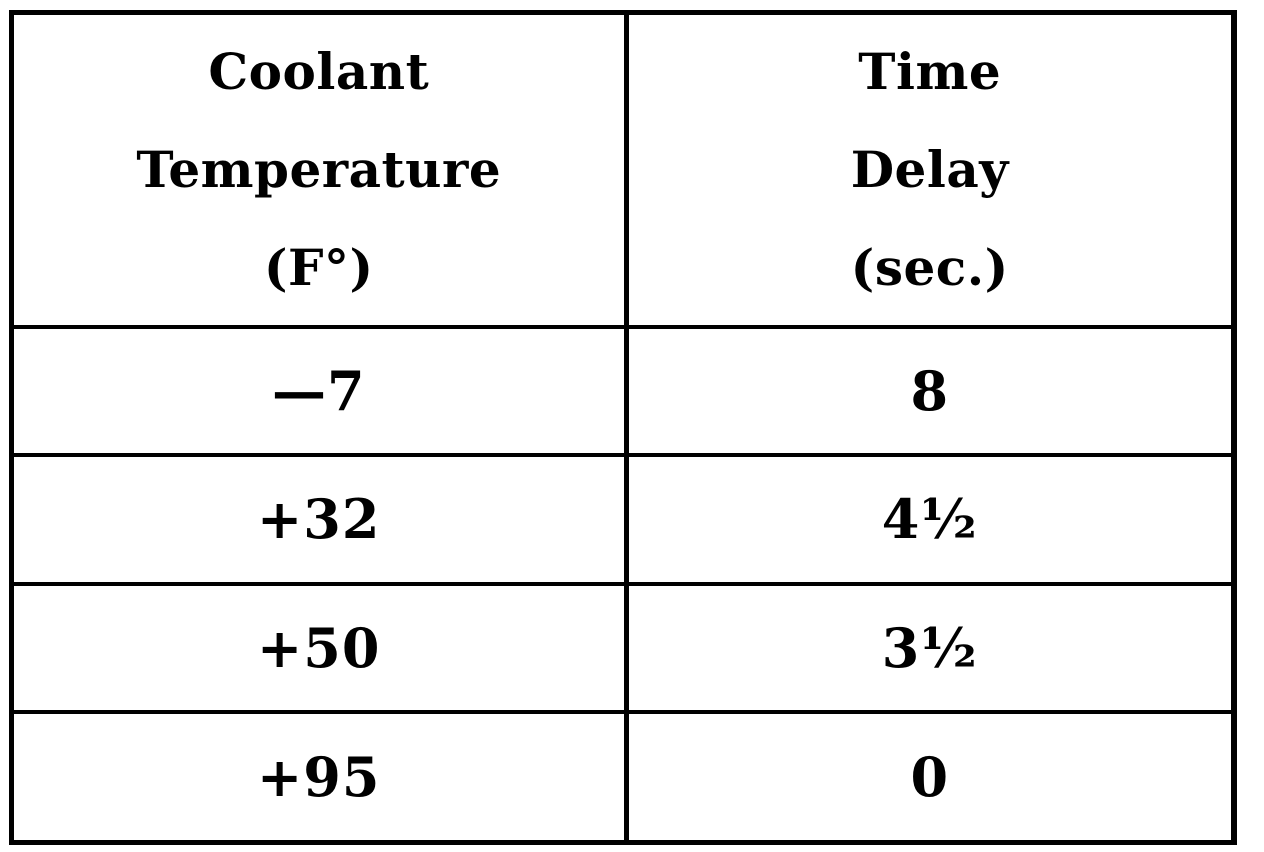 This screenshot has height=852, width=1264. I want to click on temperature-cell: —7, so click(321, 392).